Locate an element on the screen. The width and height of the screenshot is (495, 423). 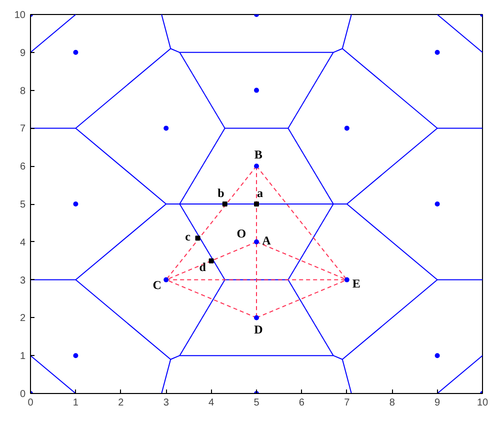
y-tick-label: 6 is located at coordinates (23, 167).